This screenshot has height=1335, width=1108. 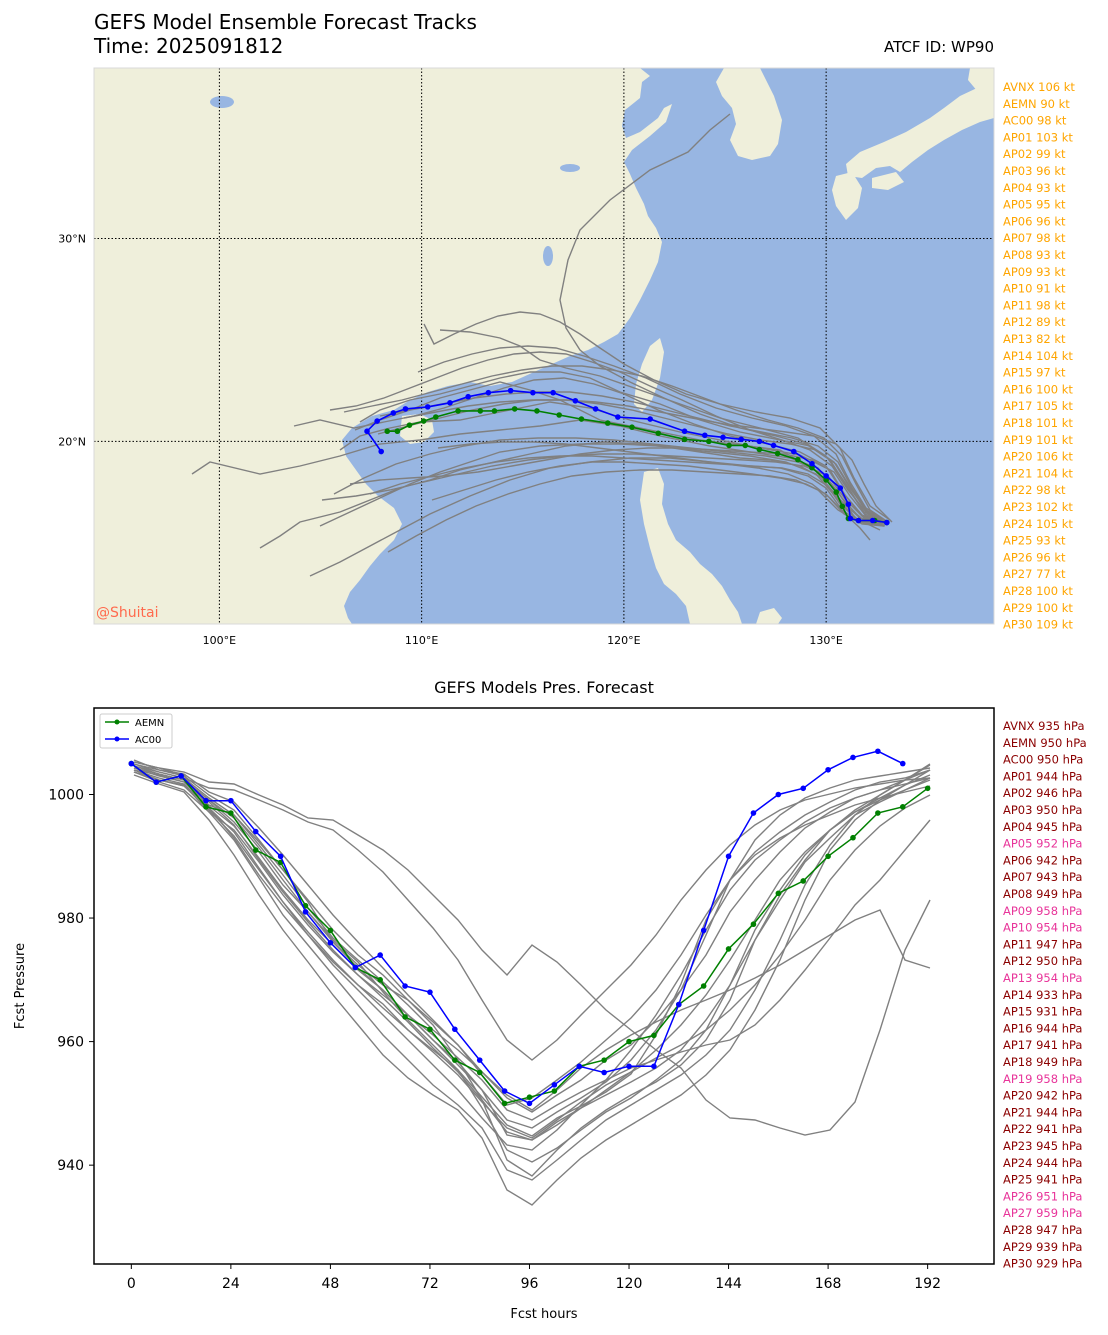 I want to click on watermark: @Shuitai, so click(x=127, y=613).